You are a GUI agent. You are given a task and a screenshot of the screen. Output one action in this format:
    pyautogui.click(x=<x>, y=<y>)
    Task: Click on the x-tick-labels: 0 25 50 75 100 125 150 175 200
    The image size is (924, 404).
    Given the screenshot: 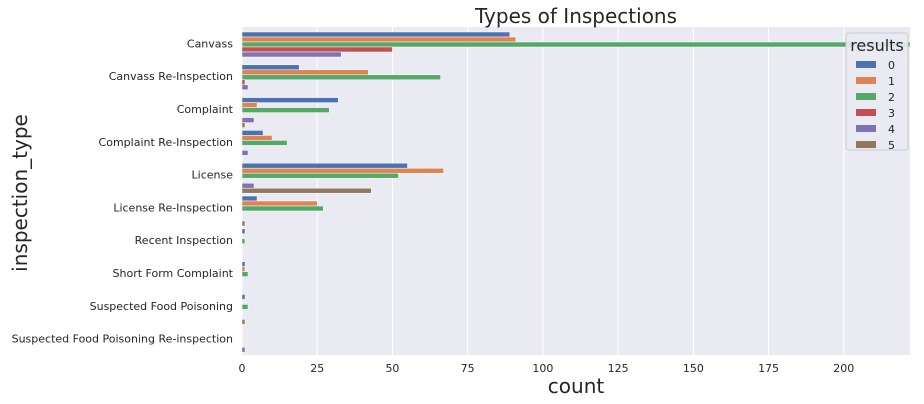 What is the action you would take?
    pyautogui.click(x=547, y=368)
    